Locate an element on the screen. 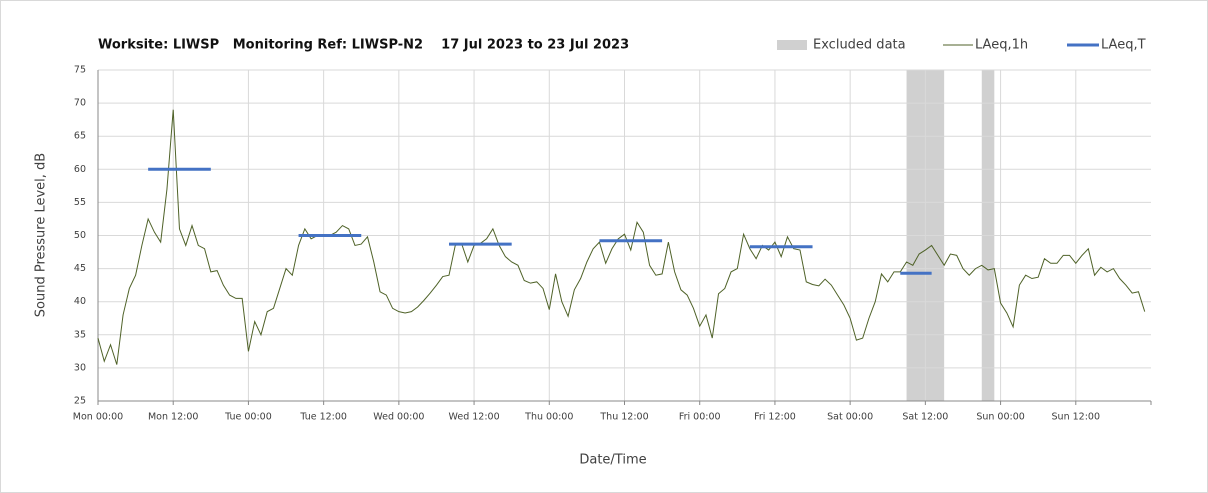 This screenshot has height=493, width=1208. y-tick-label: 35 is located at coordinates (80, 334).